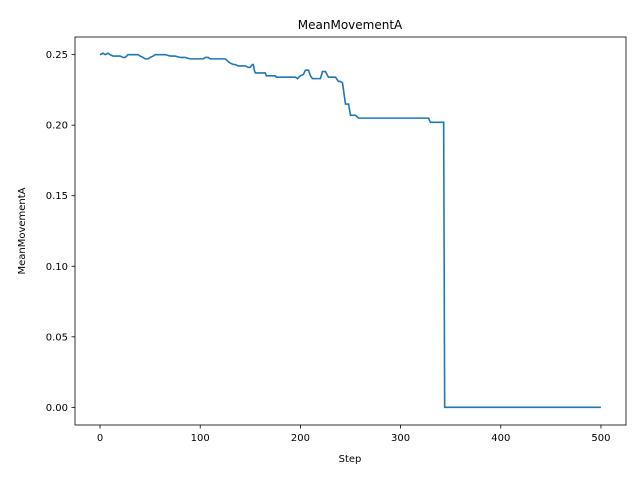  Describe the element at coordinates (57, 126) in the screenshot. I see `y-tick-label: 0.20` at that location.